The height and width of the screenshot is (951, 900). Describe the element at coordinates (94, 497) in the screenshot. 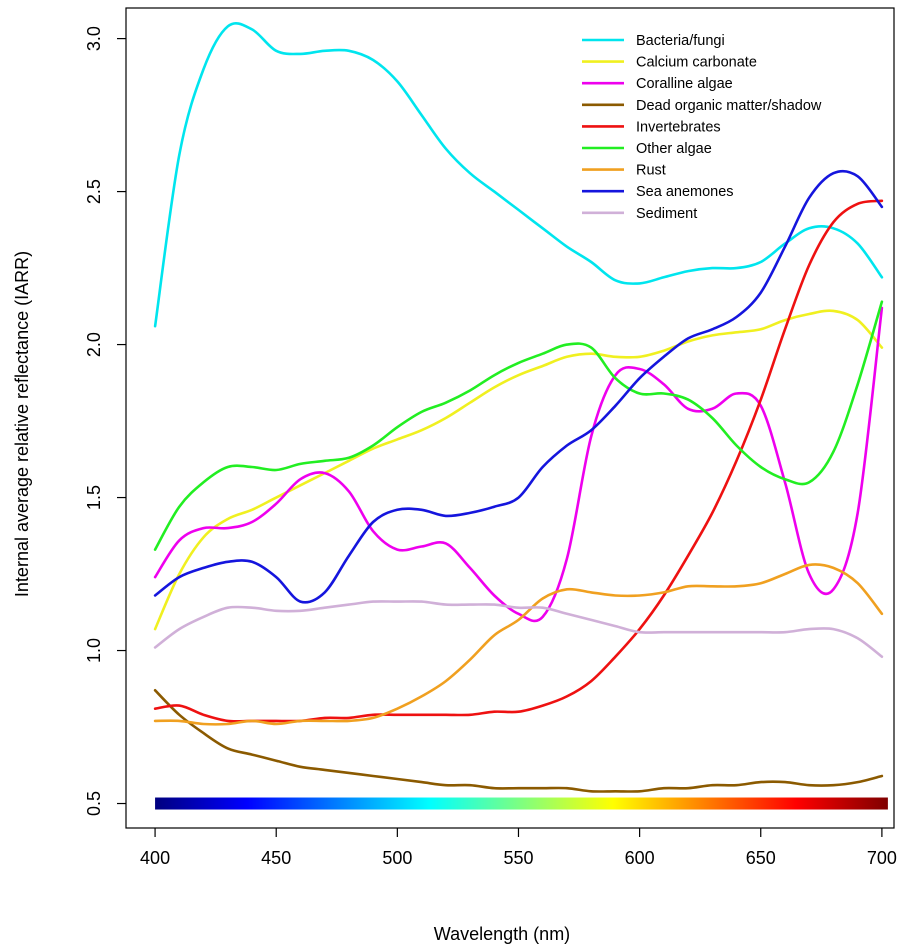

I see `y-tick-label: 1.5` at that location.